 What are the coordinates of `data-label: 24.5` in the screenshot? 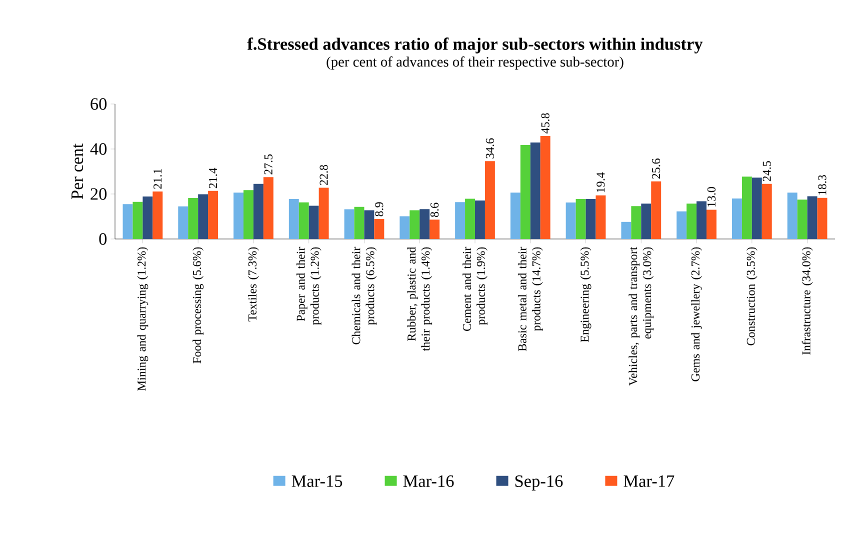 It's located at (766, 171).